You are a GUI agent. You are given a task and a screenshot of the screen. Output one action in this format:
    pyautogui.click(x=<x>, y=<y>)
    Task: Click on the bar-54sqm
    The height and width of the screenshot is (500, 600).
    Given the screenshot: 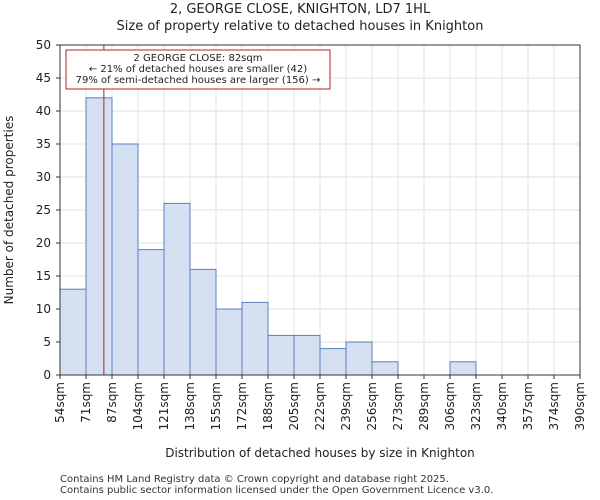 What is the action you would take?
    pyautogui.click(x=73, y=332)
    